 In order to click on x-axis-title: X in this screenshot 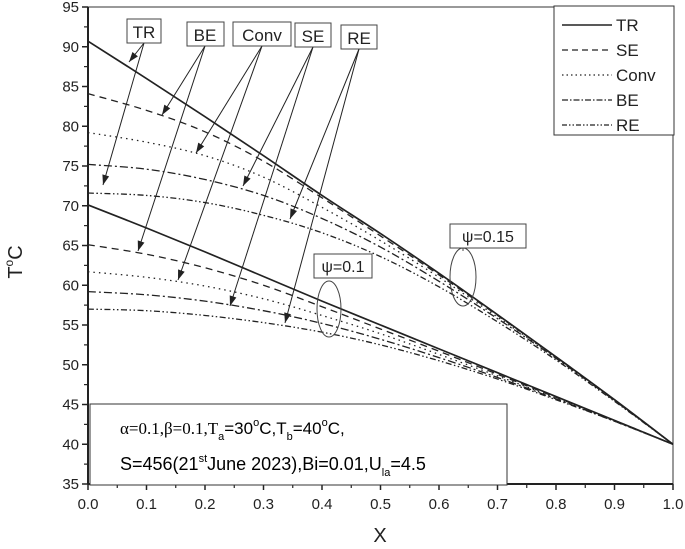, I will do `click(379, 536)`.